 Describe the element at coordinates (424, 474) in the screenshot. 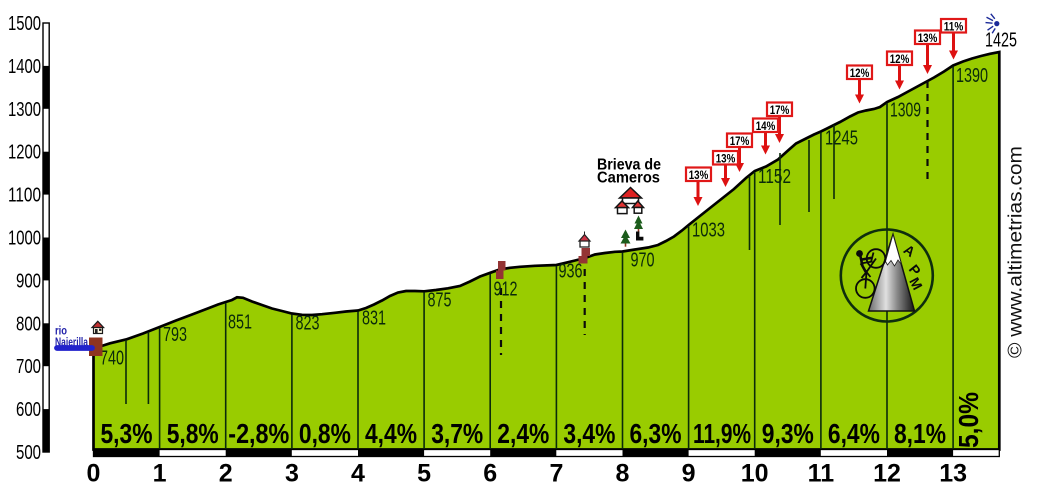

I see `svg-text: 5` at that location.